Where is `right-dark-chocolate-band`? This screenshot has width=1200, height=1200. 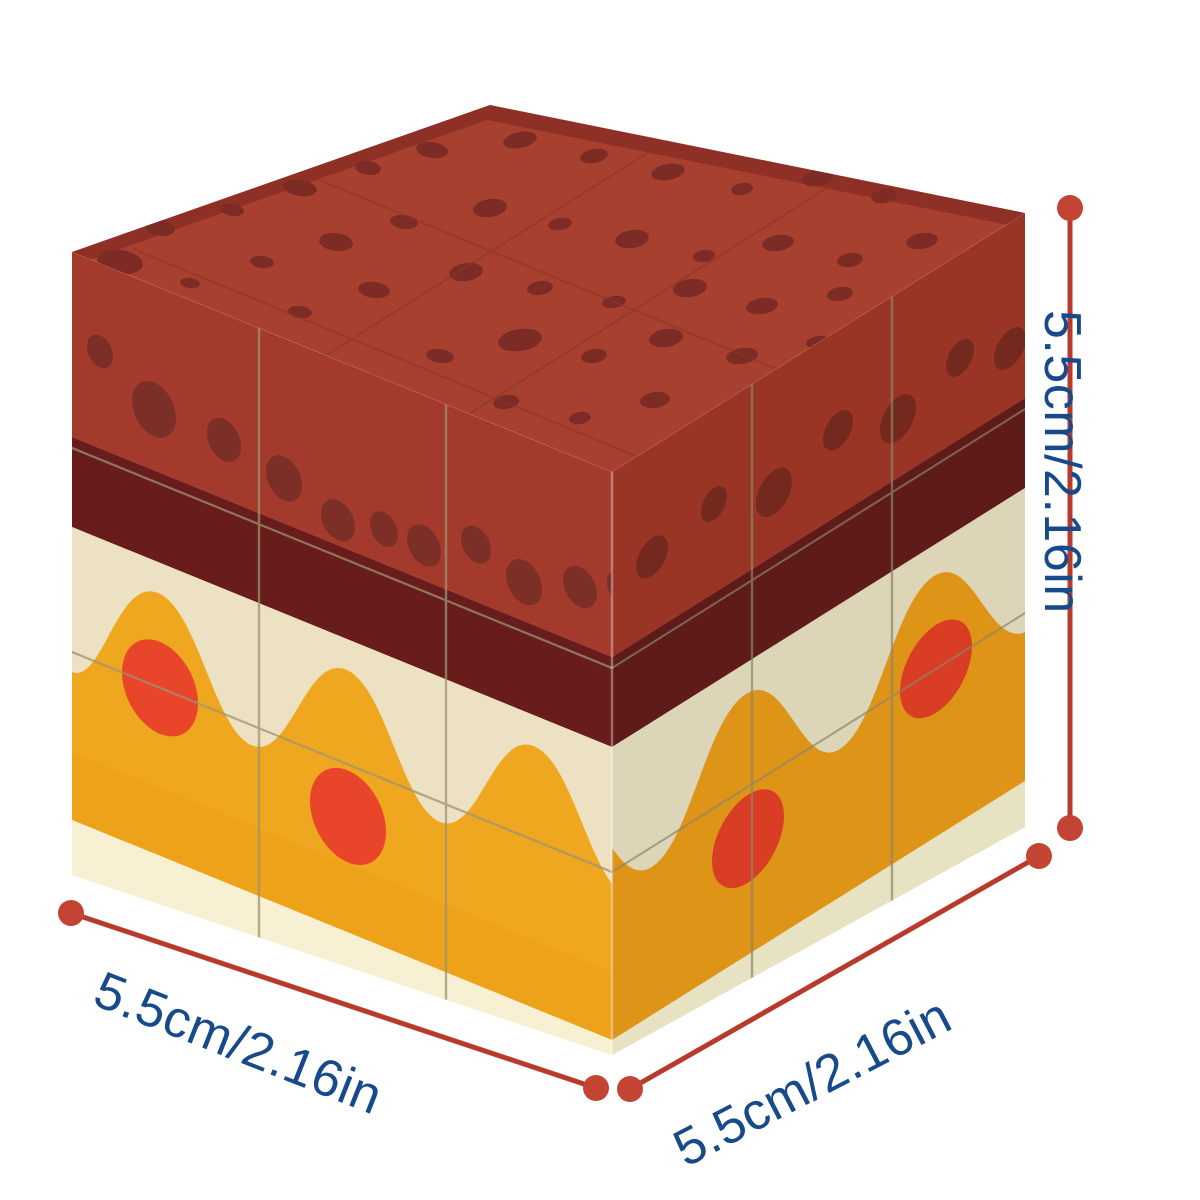
right-dark-chocolate-band is located at coordinates (818, 570).